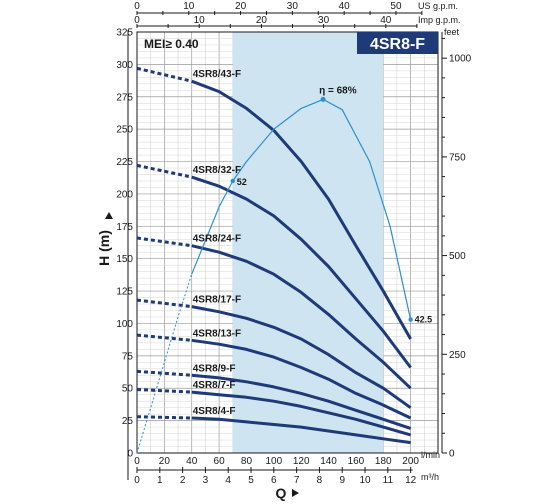 This screenshot has width=560, height=504. I want to click on x-tick-label: 80, so click(247, 461).